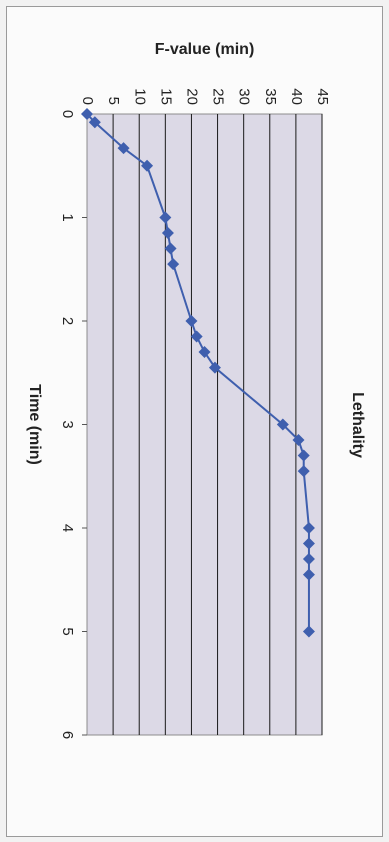 This screenshot has width=389, height=842. What do you see at coordinates (34, 424) in the screenshot?
I see `x-axis-title: Time (min)` at bounding box center [34, 424].